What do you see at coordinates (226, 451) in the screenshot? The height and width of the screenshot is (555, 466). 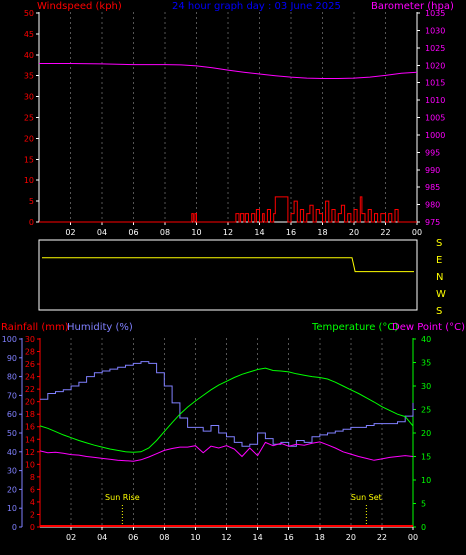 I see `dew-point-line` at bounding box center [226, 451].